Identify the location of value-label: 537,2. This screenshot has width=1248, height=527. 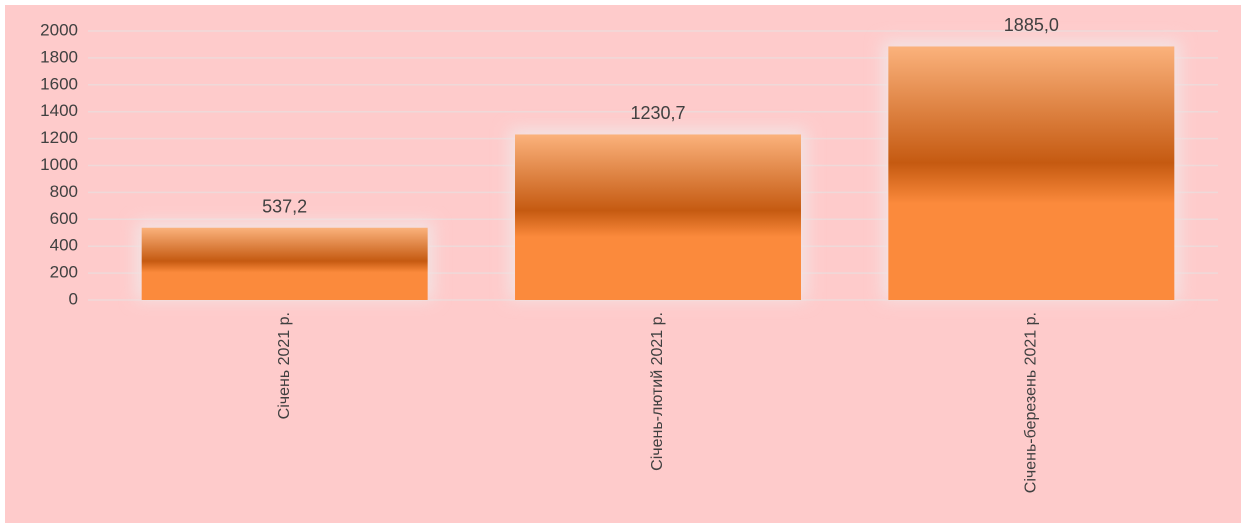
(284, 206).